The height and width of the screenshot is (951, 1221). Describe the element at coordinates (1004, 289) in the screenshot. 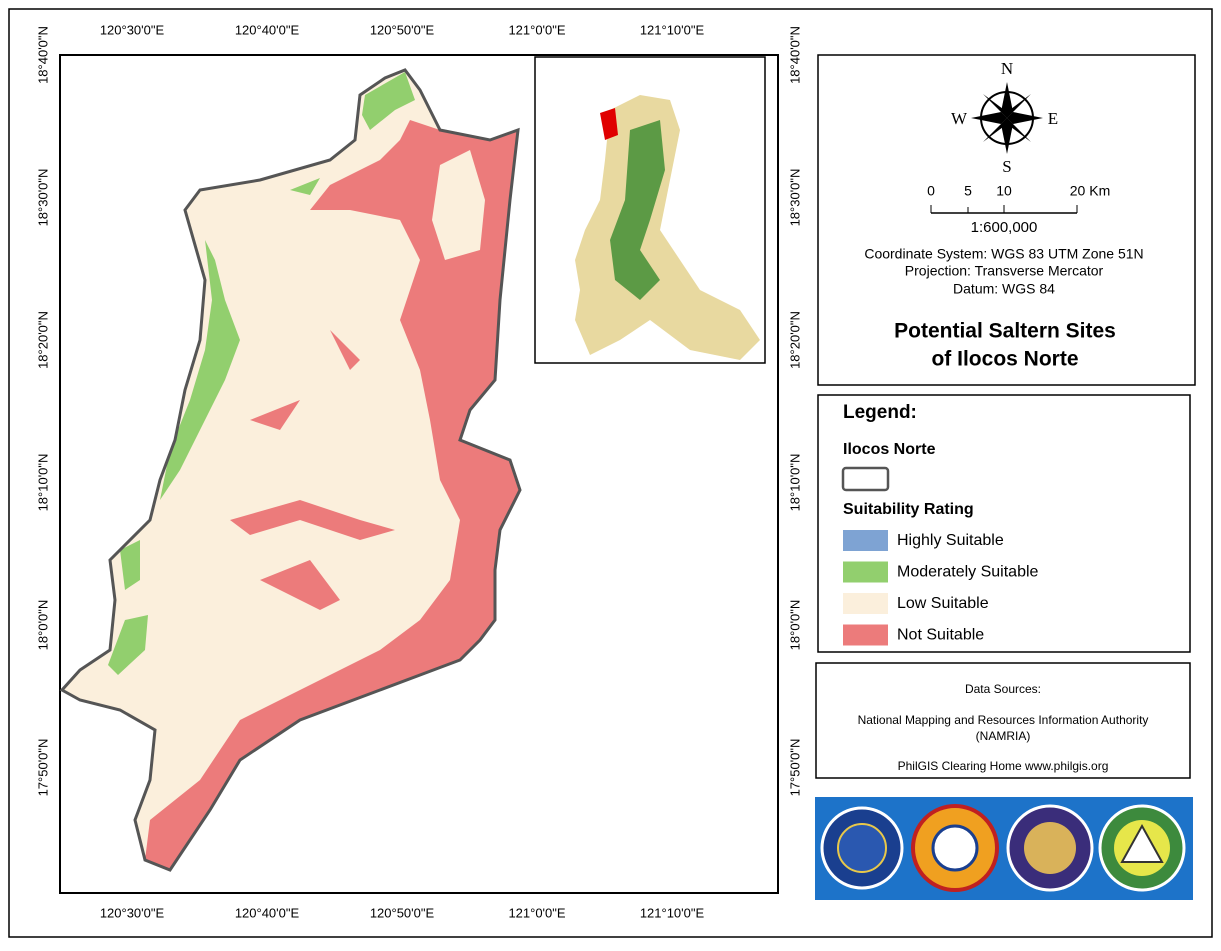

I see `datum: Datum: WGS 84` at that location.